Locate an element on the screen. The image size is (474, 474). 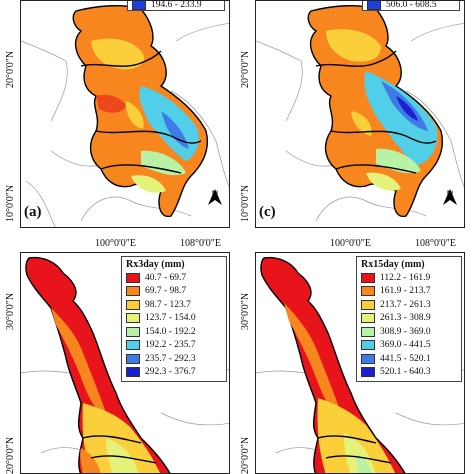
legend-title: Rx15day (mm) is located at coordinates (393, 264).